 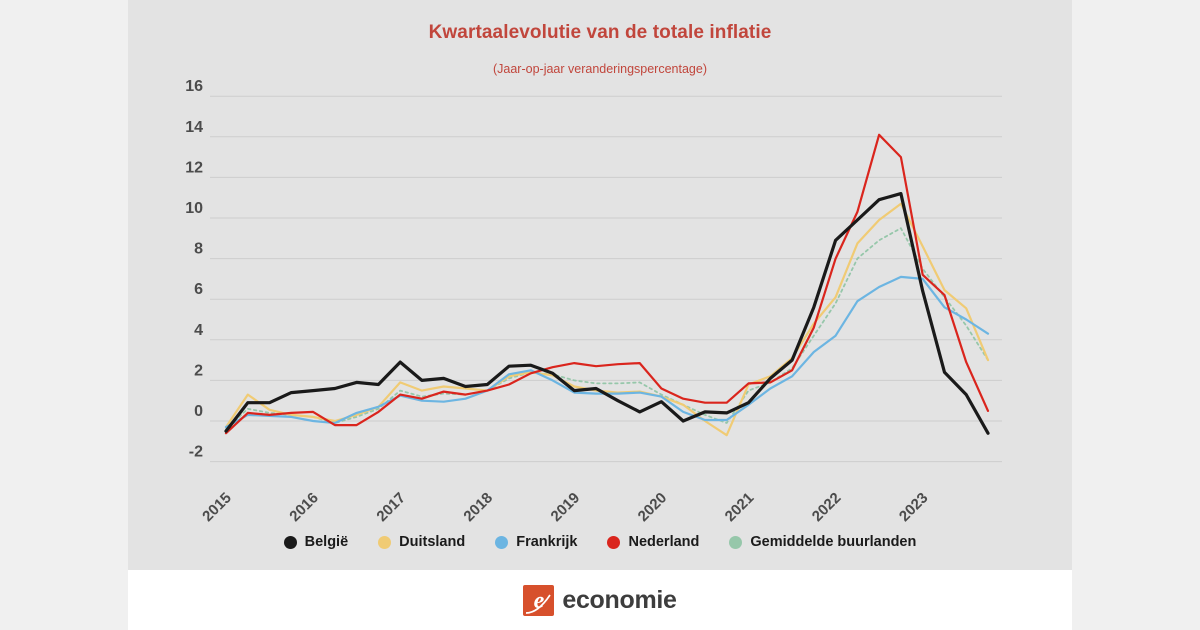 I want to click on x-axis-tick-label: 2020, so click(x=653, y=507).